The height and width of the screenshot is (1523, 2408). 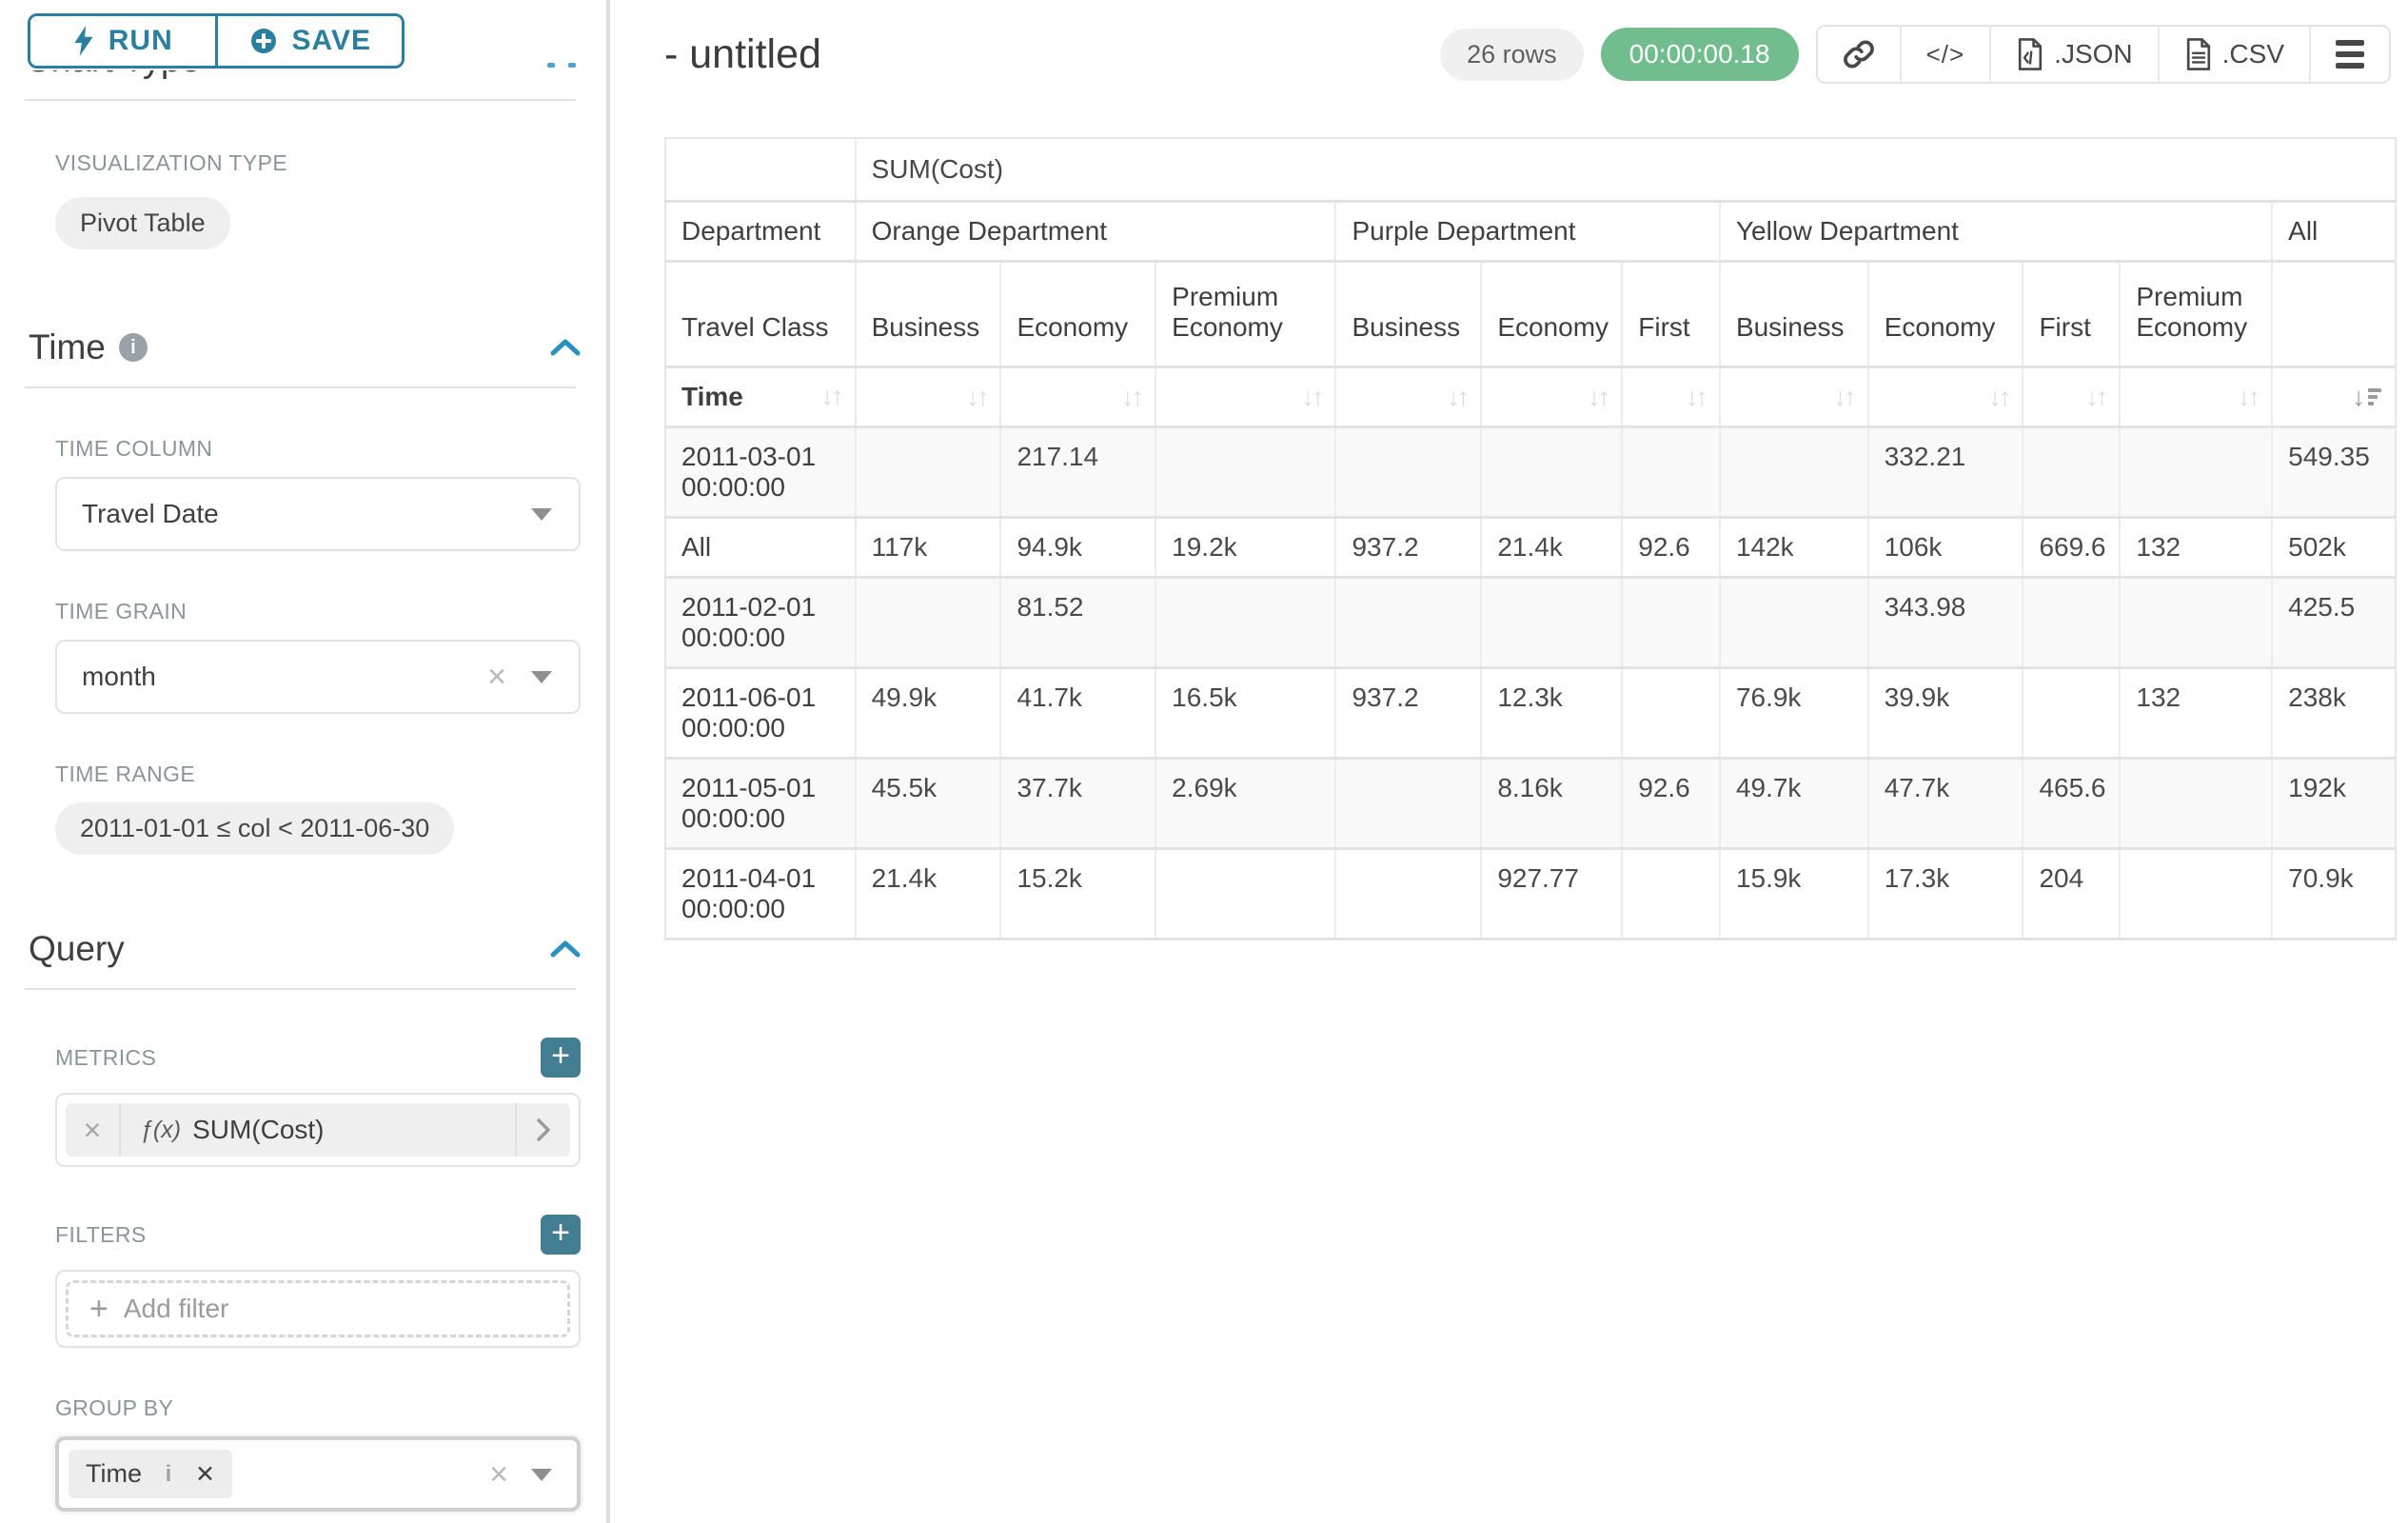 I want to click on pivot-value-cell: 2.69k, so click(x=1245, y=804).